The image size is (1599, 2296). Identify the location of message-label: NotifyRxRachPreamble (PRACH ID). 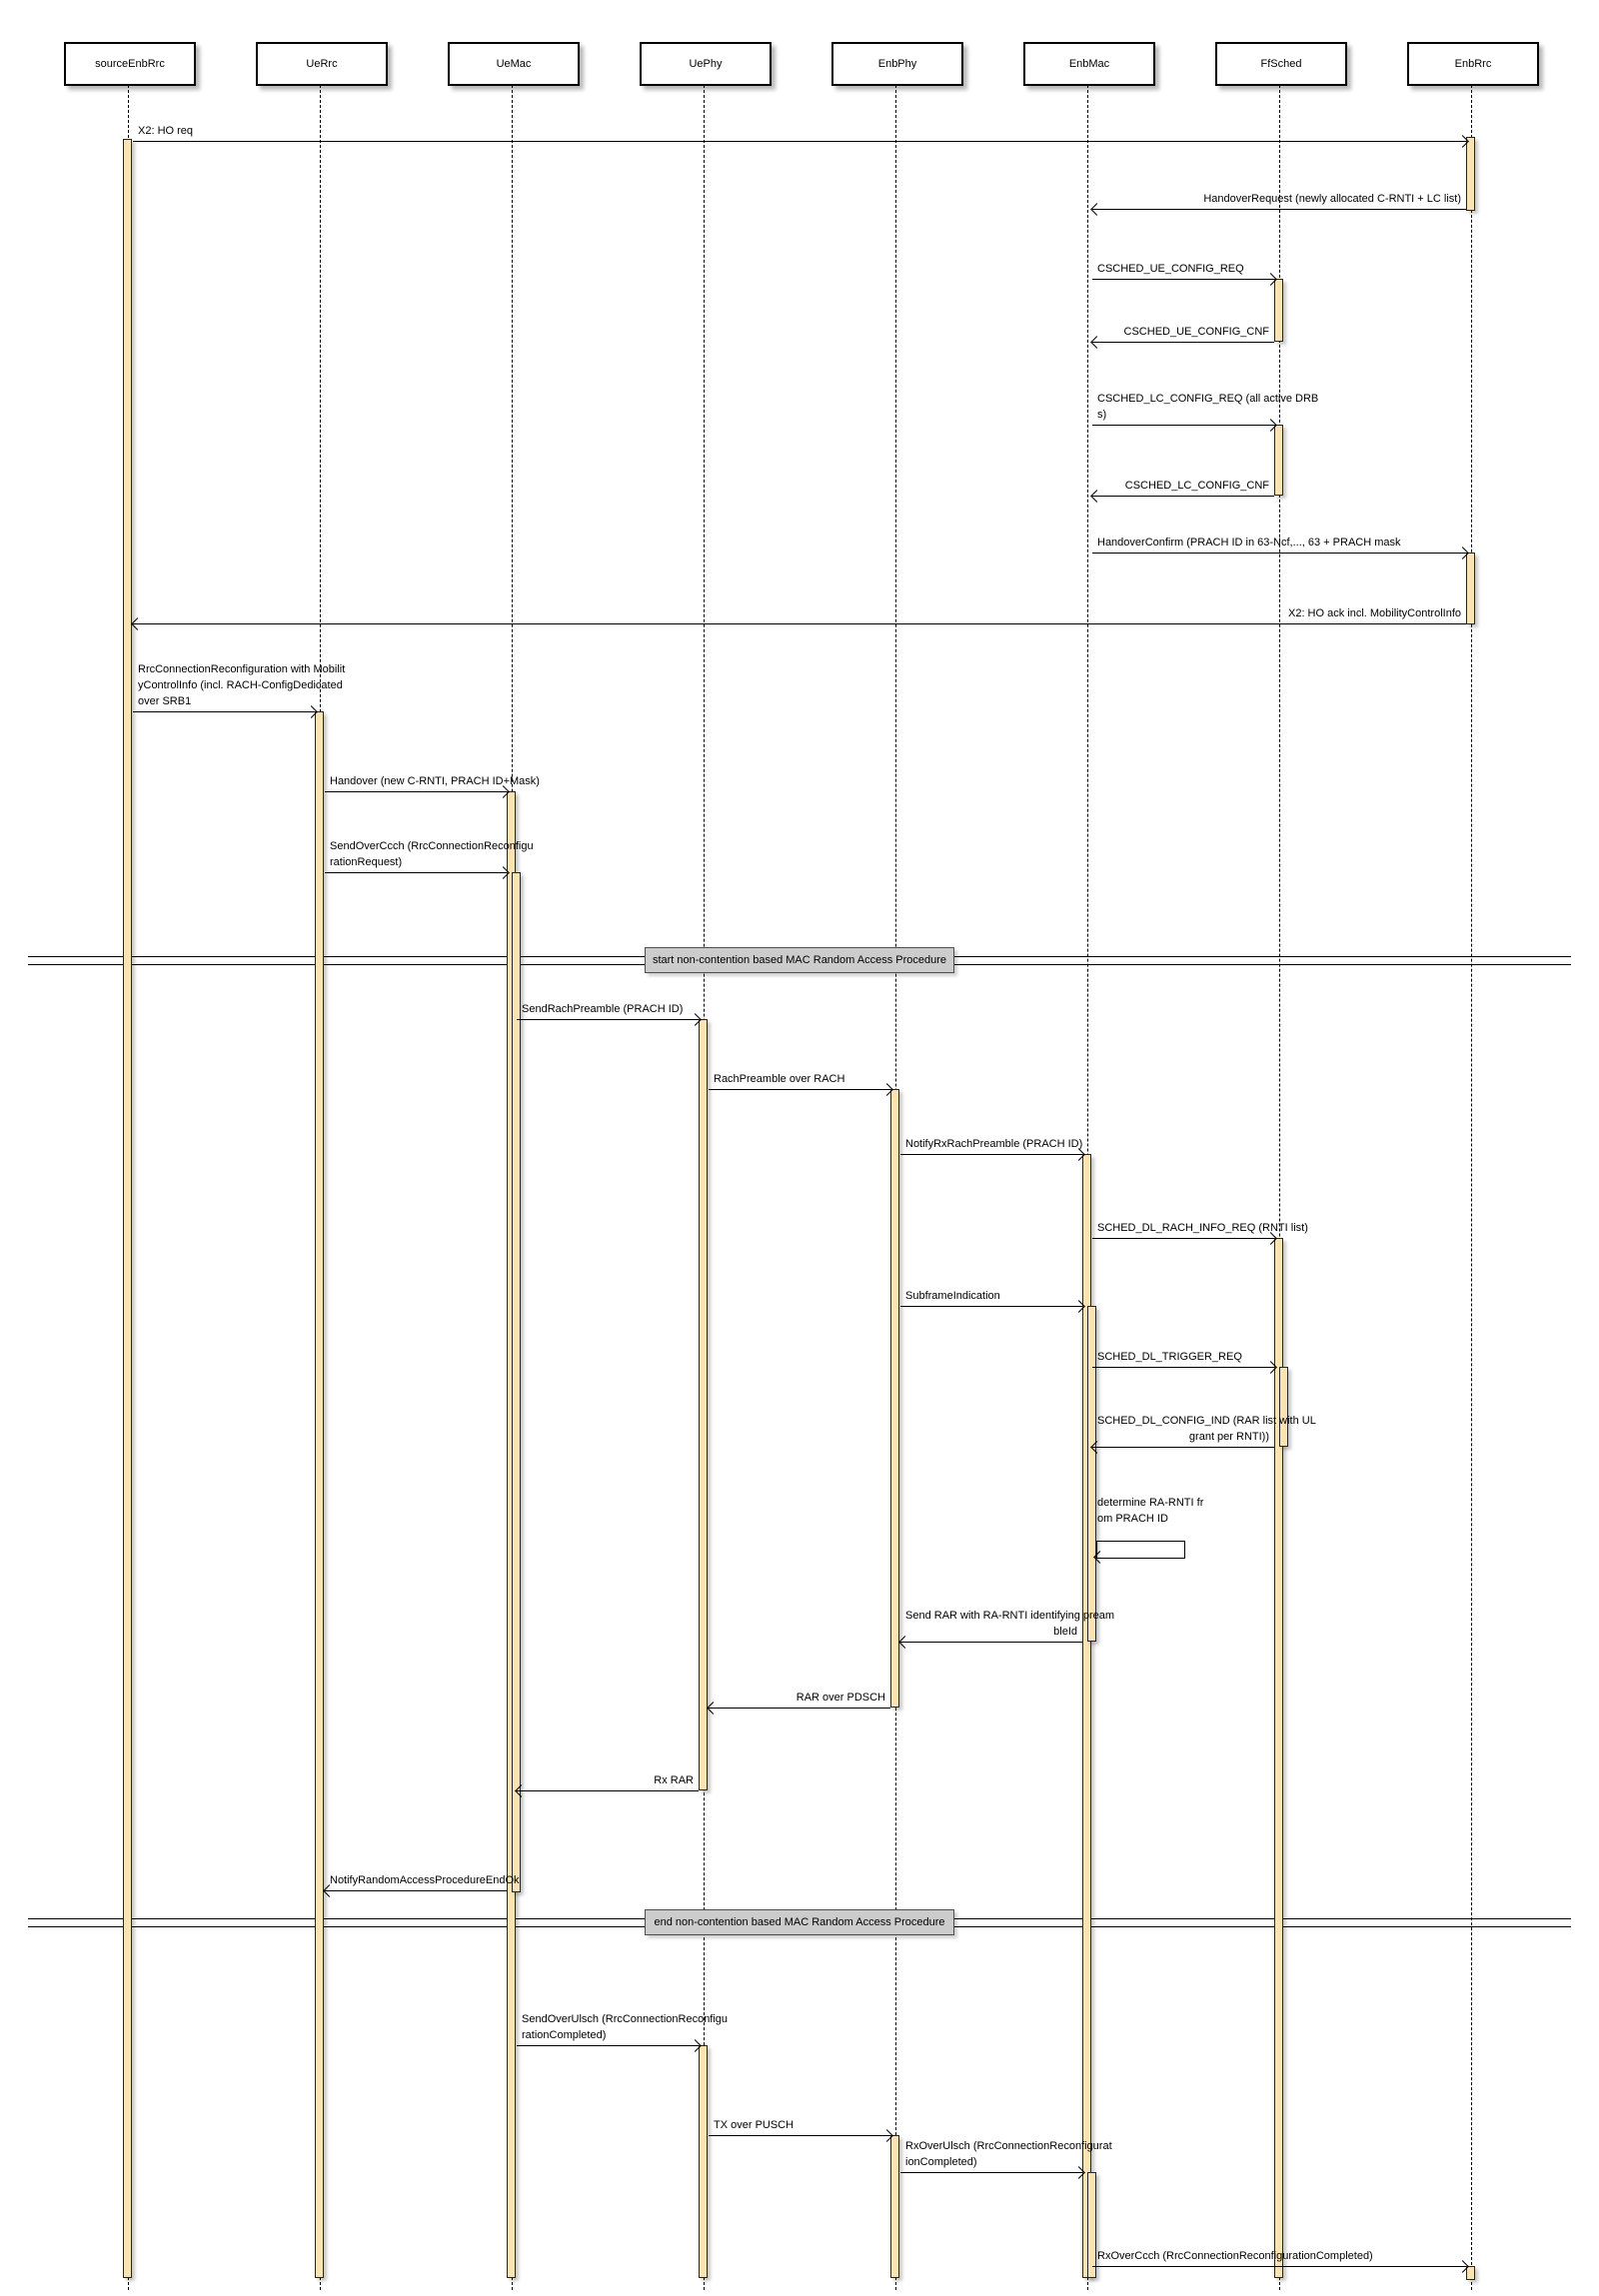
(994, 1144).